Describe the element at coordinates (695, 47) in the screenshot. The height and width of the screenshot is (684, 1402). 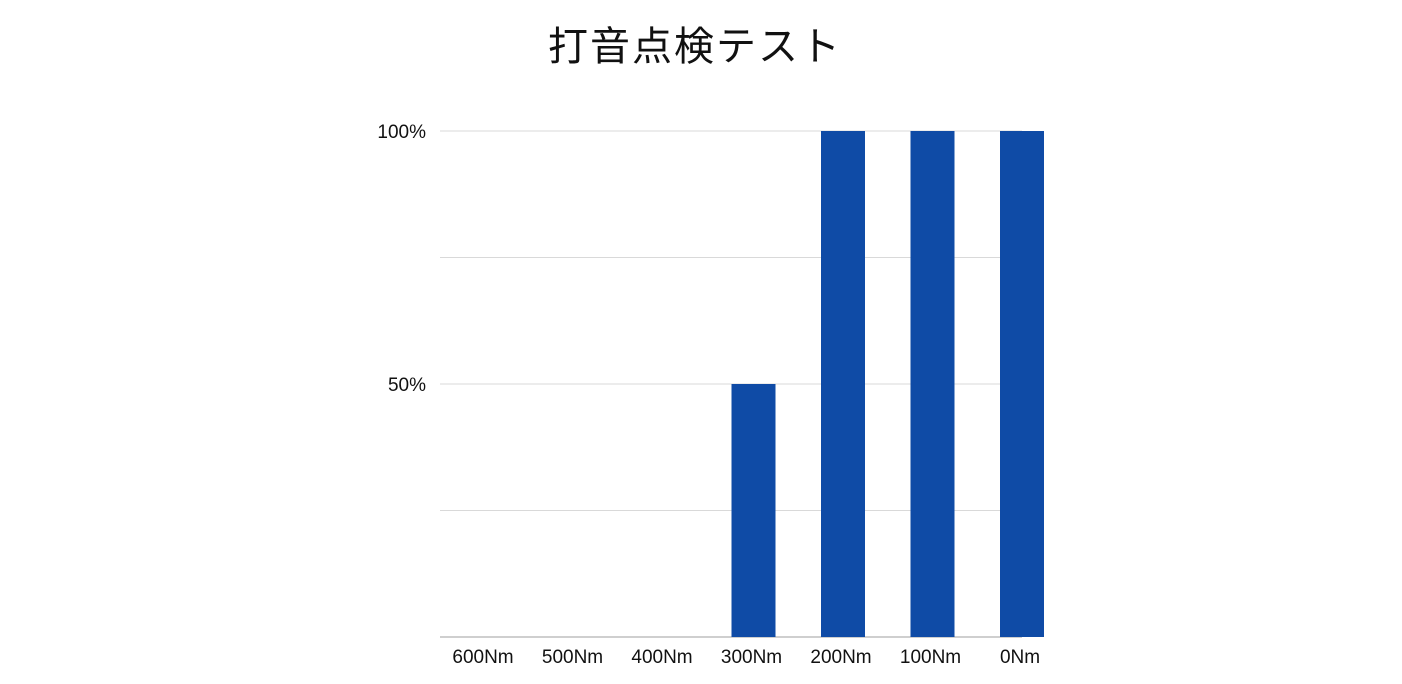
I see `chart-title: 打音点検テスト` at that location.